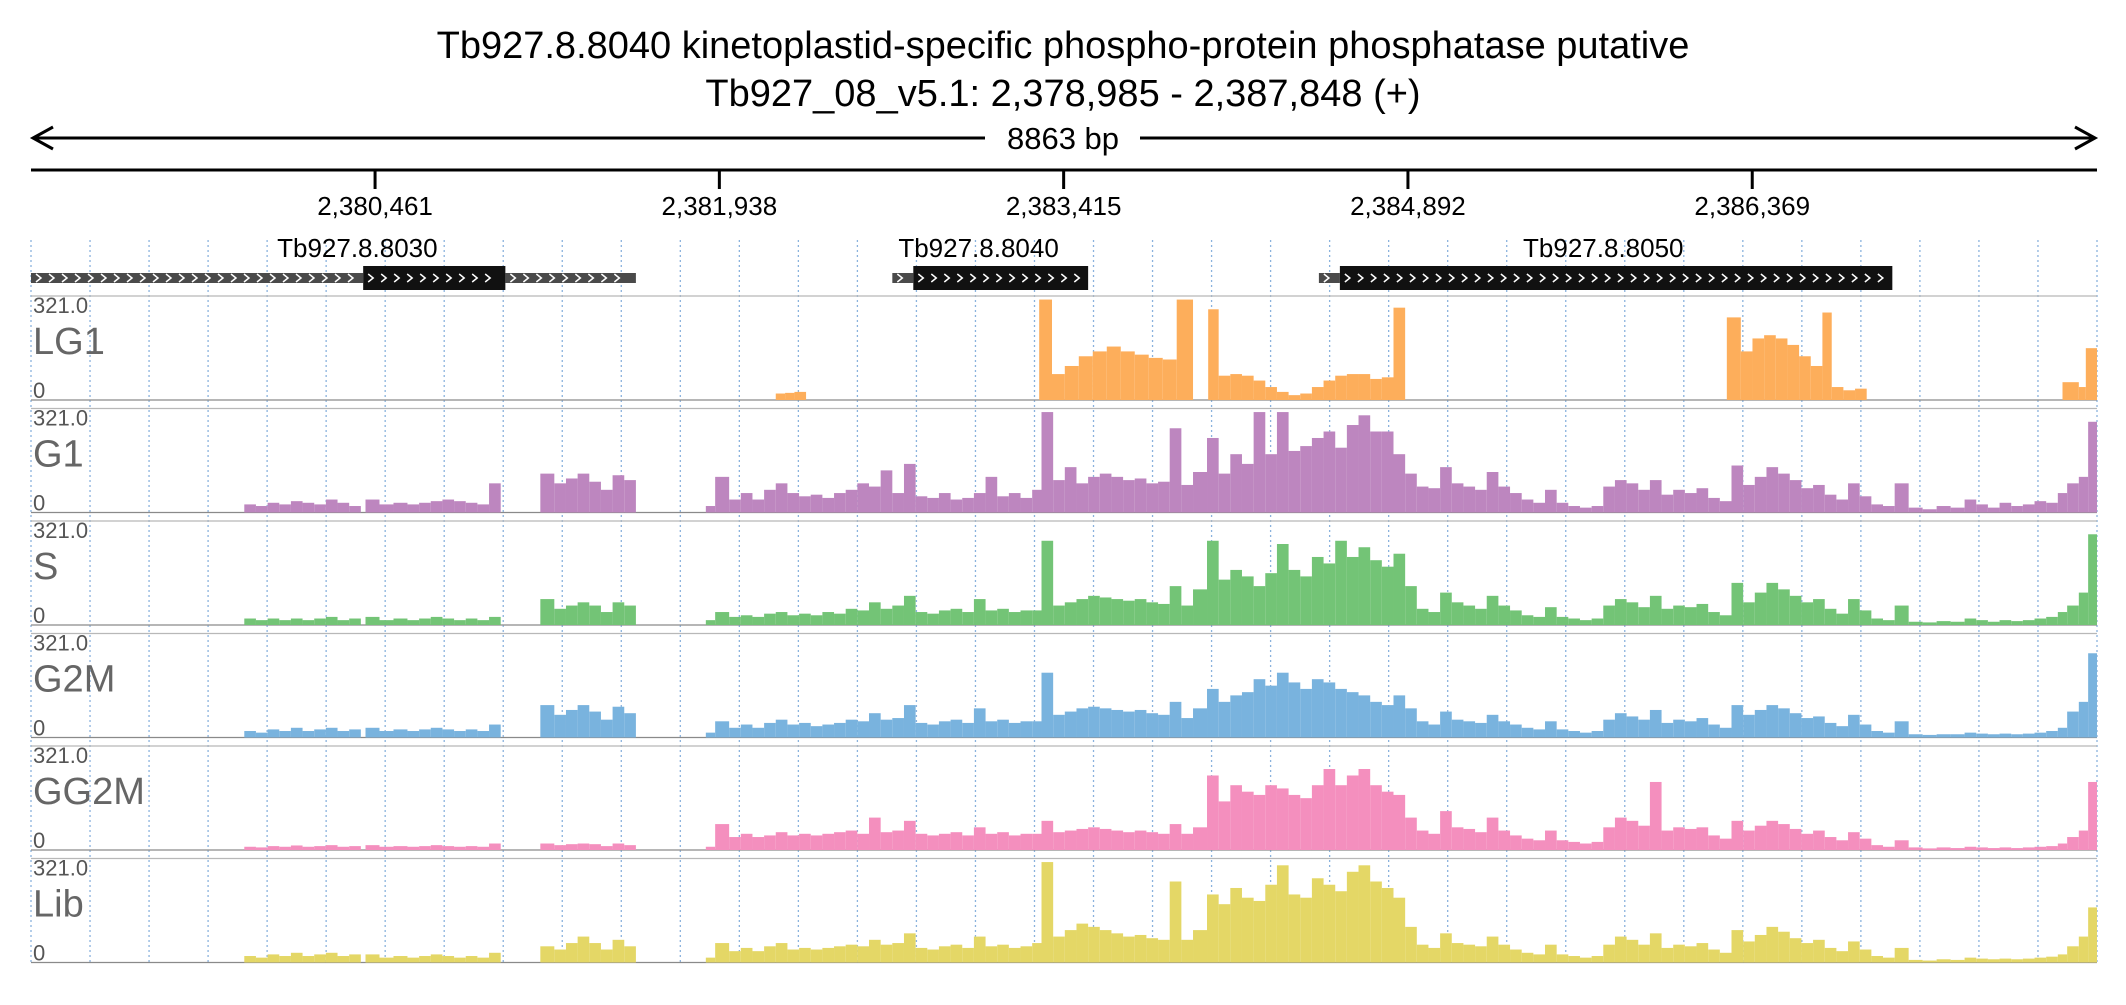 This screenshot has width=2126, height=1005. What do you see at coordinates (69, 342) in the screenshot?
I see `track-name-label: LG1` at bounding box center [69, 342].